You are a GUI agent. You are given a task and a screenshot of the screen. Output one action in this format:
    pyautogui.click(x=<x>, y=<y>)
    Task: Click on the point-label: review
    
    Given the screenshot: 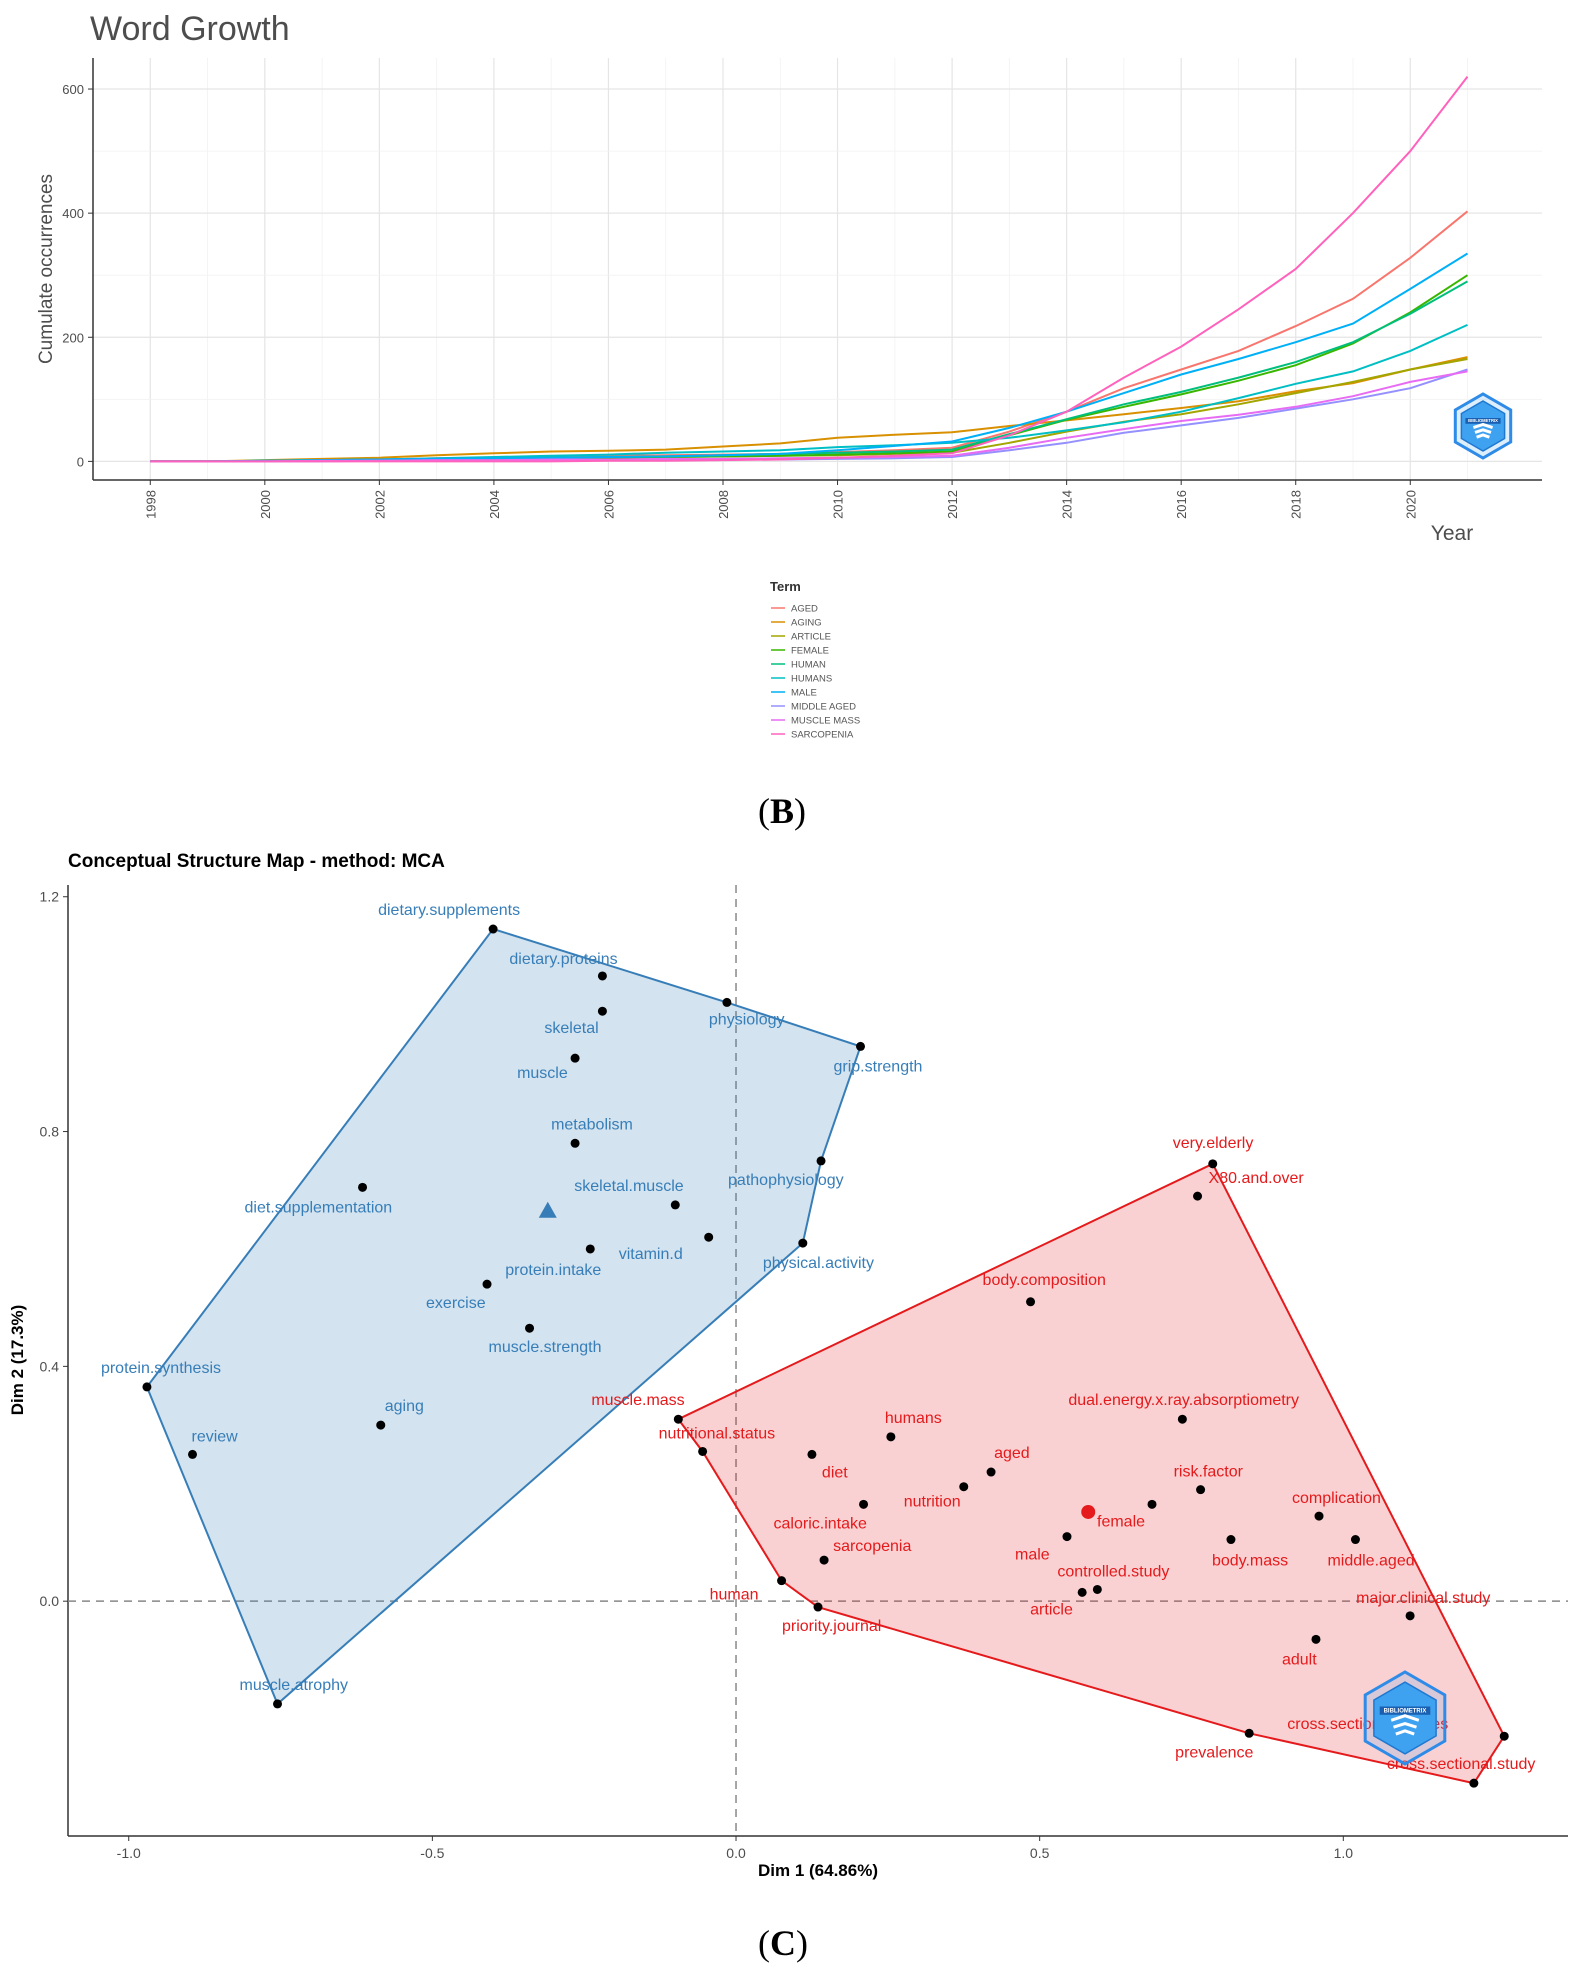 What is the action you would take?
    pyautogui.click(x=214, y=1436)
    